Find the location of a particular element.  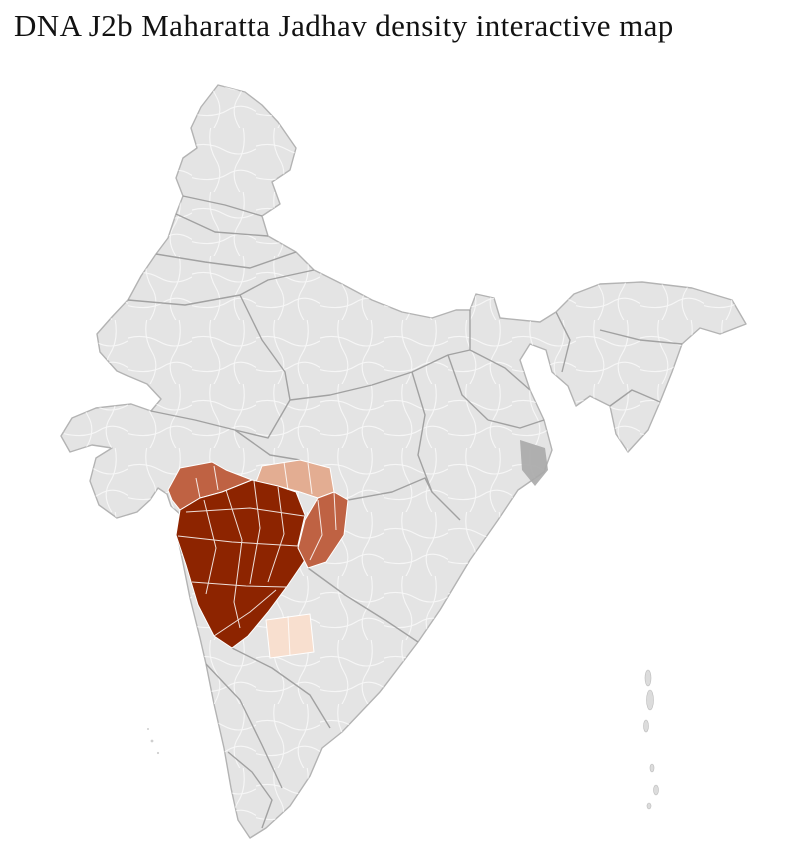

delta-shadow-region is located at coordinates (534, 463).